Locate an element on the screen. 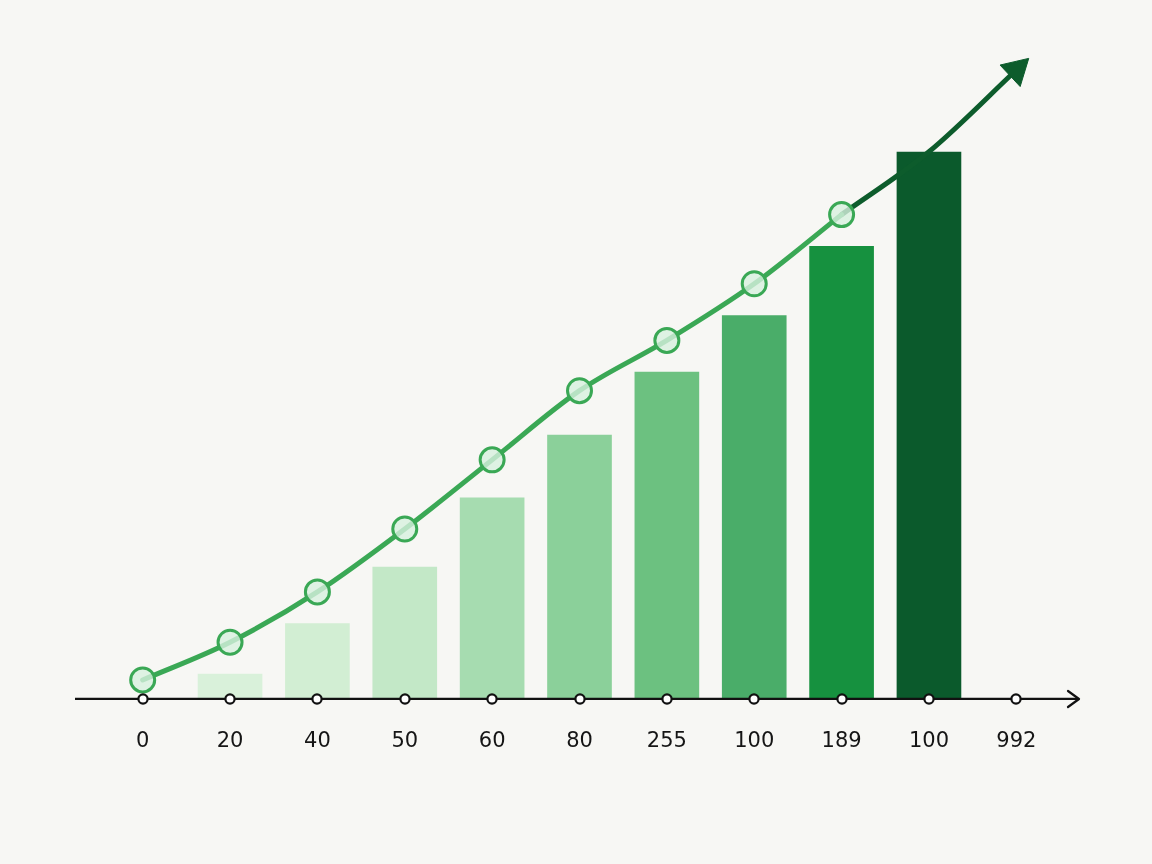 The width and height of the screenshot is (1152, 864). x-tick-label: 189 is located at coordinates (841, 739).